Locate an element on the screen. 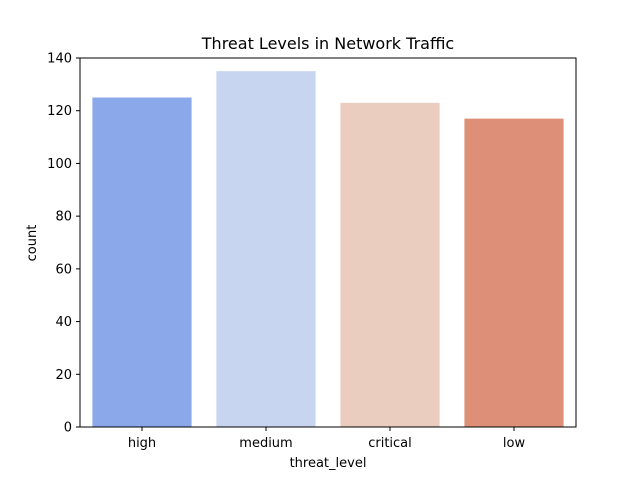 This screenshot has width=640, height=480. x-tick-label: medium is located at coordinates (265, 443).